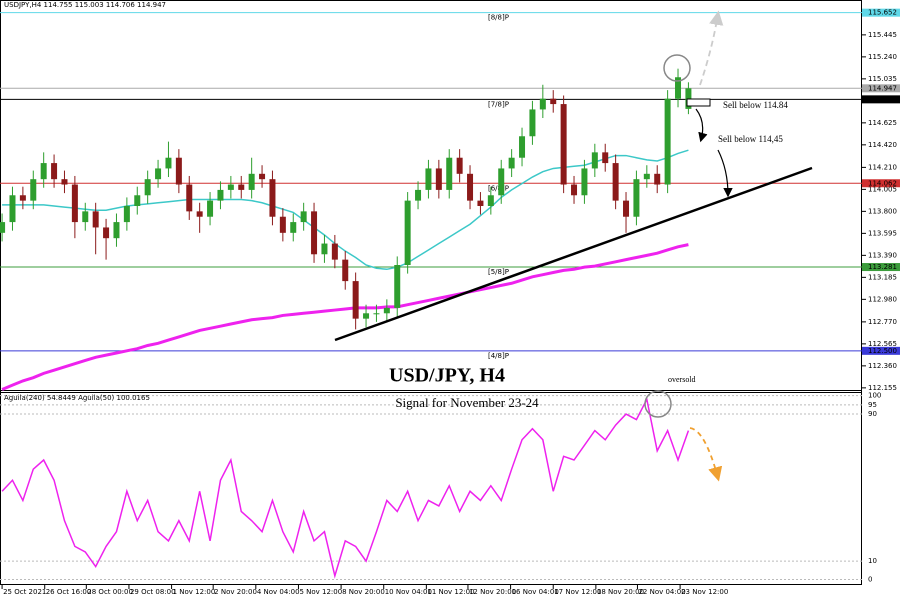 The height and width of the screenshot is (600, 900). What do you see at coordinates (882, 299) in the screenshot?
I see `y-tick-label: 112.980` at bounding box center [882, 299].